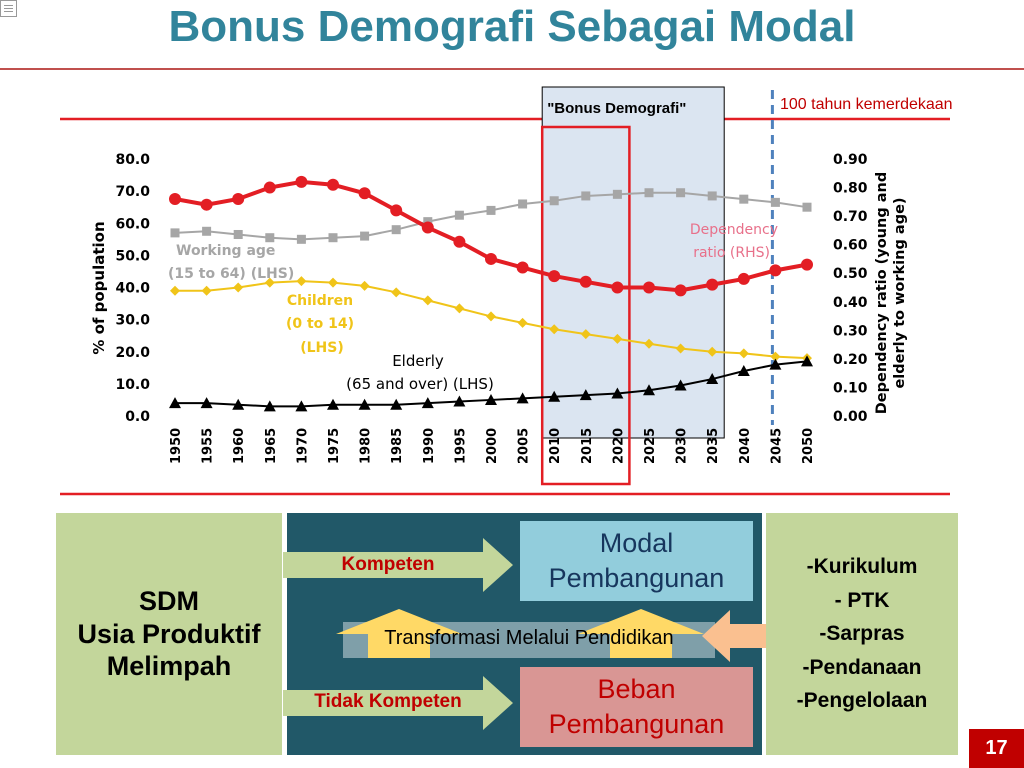 The height and width of the screenshot is (768, 1024). I want to click on x-tick-label: 1965, so click(271, 446).